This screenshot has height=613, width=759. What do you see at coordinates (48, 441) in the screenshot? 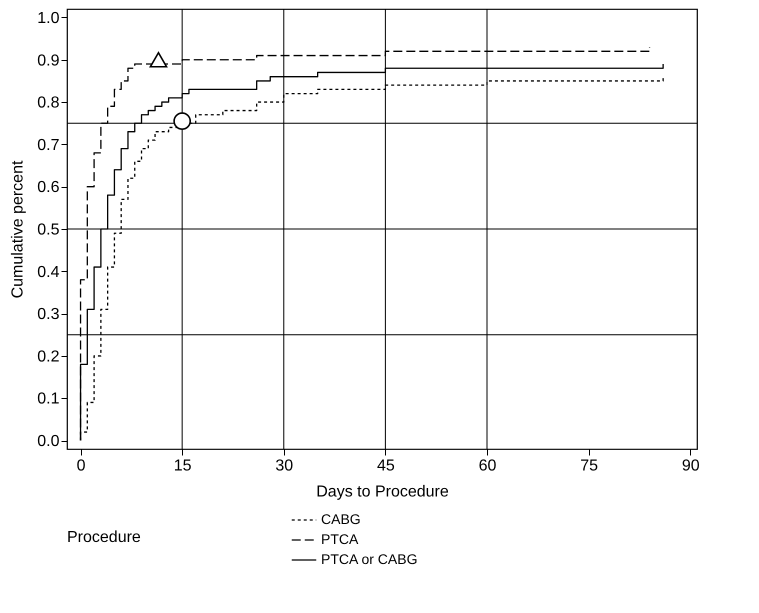
I see `y-tick-label: 0.0` at bounding box center [48, 441].